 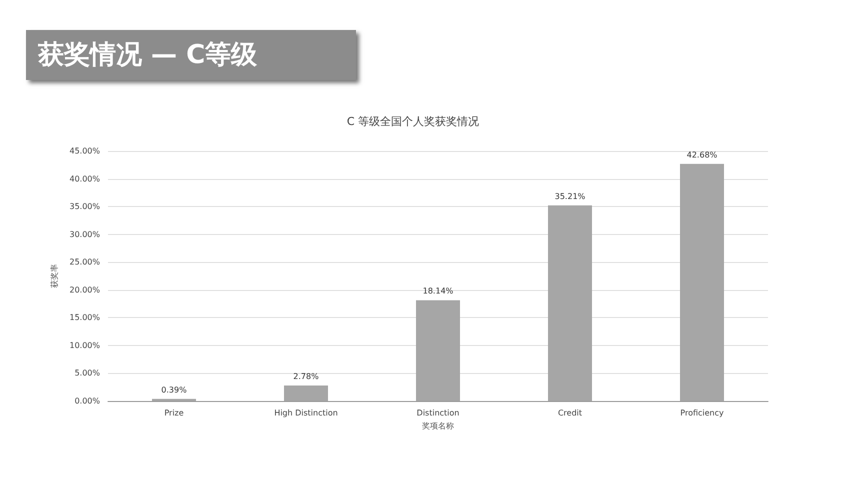 I want to click on x-tick-label: High Distinction, so click(x=306, y=413).